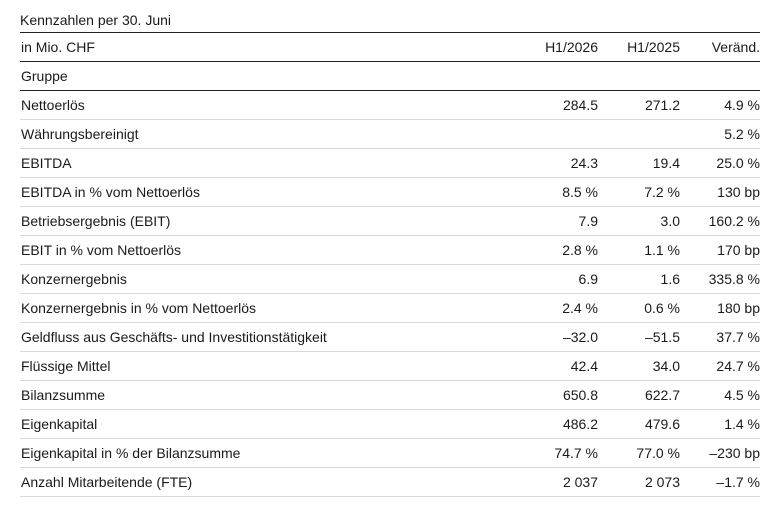 This screenshot has height=507, width=760. What do you see at coordinates (641, 453) in the screenshot?
I see `prior-value: 77.0 %` at bounding box center [641, 453].